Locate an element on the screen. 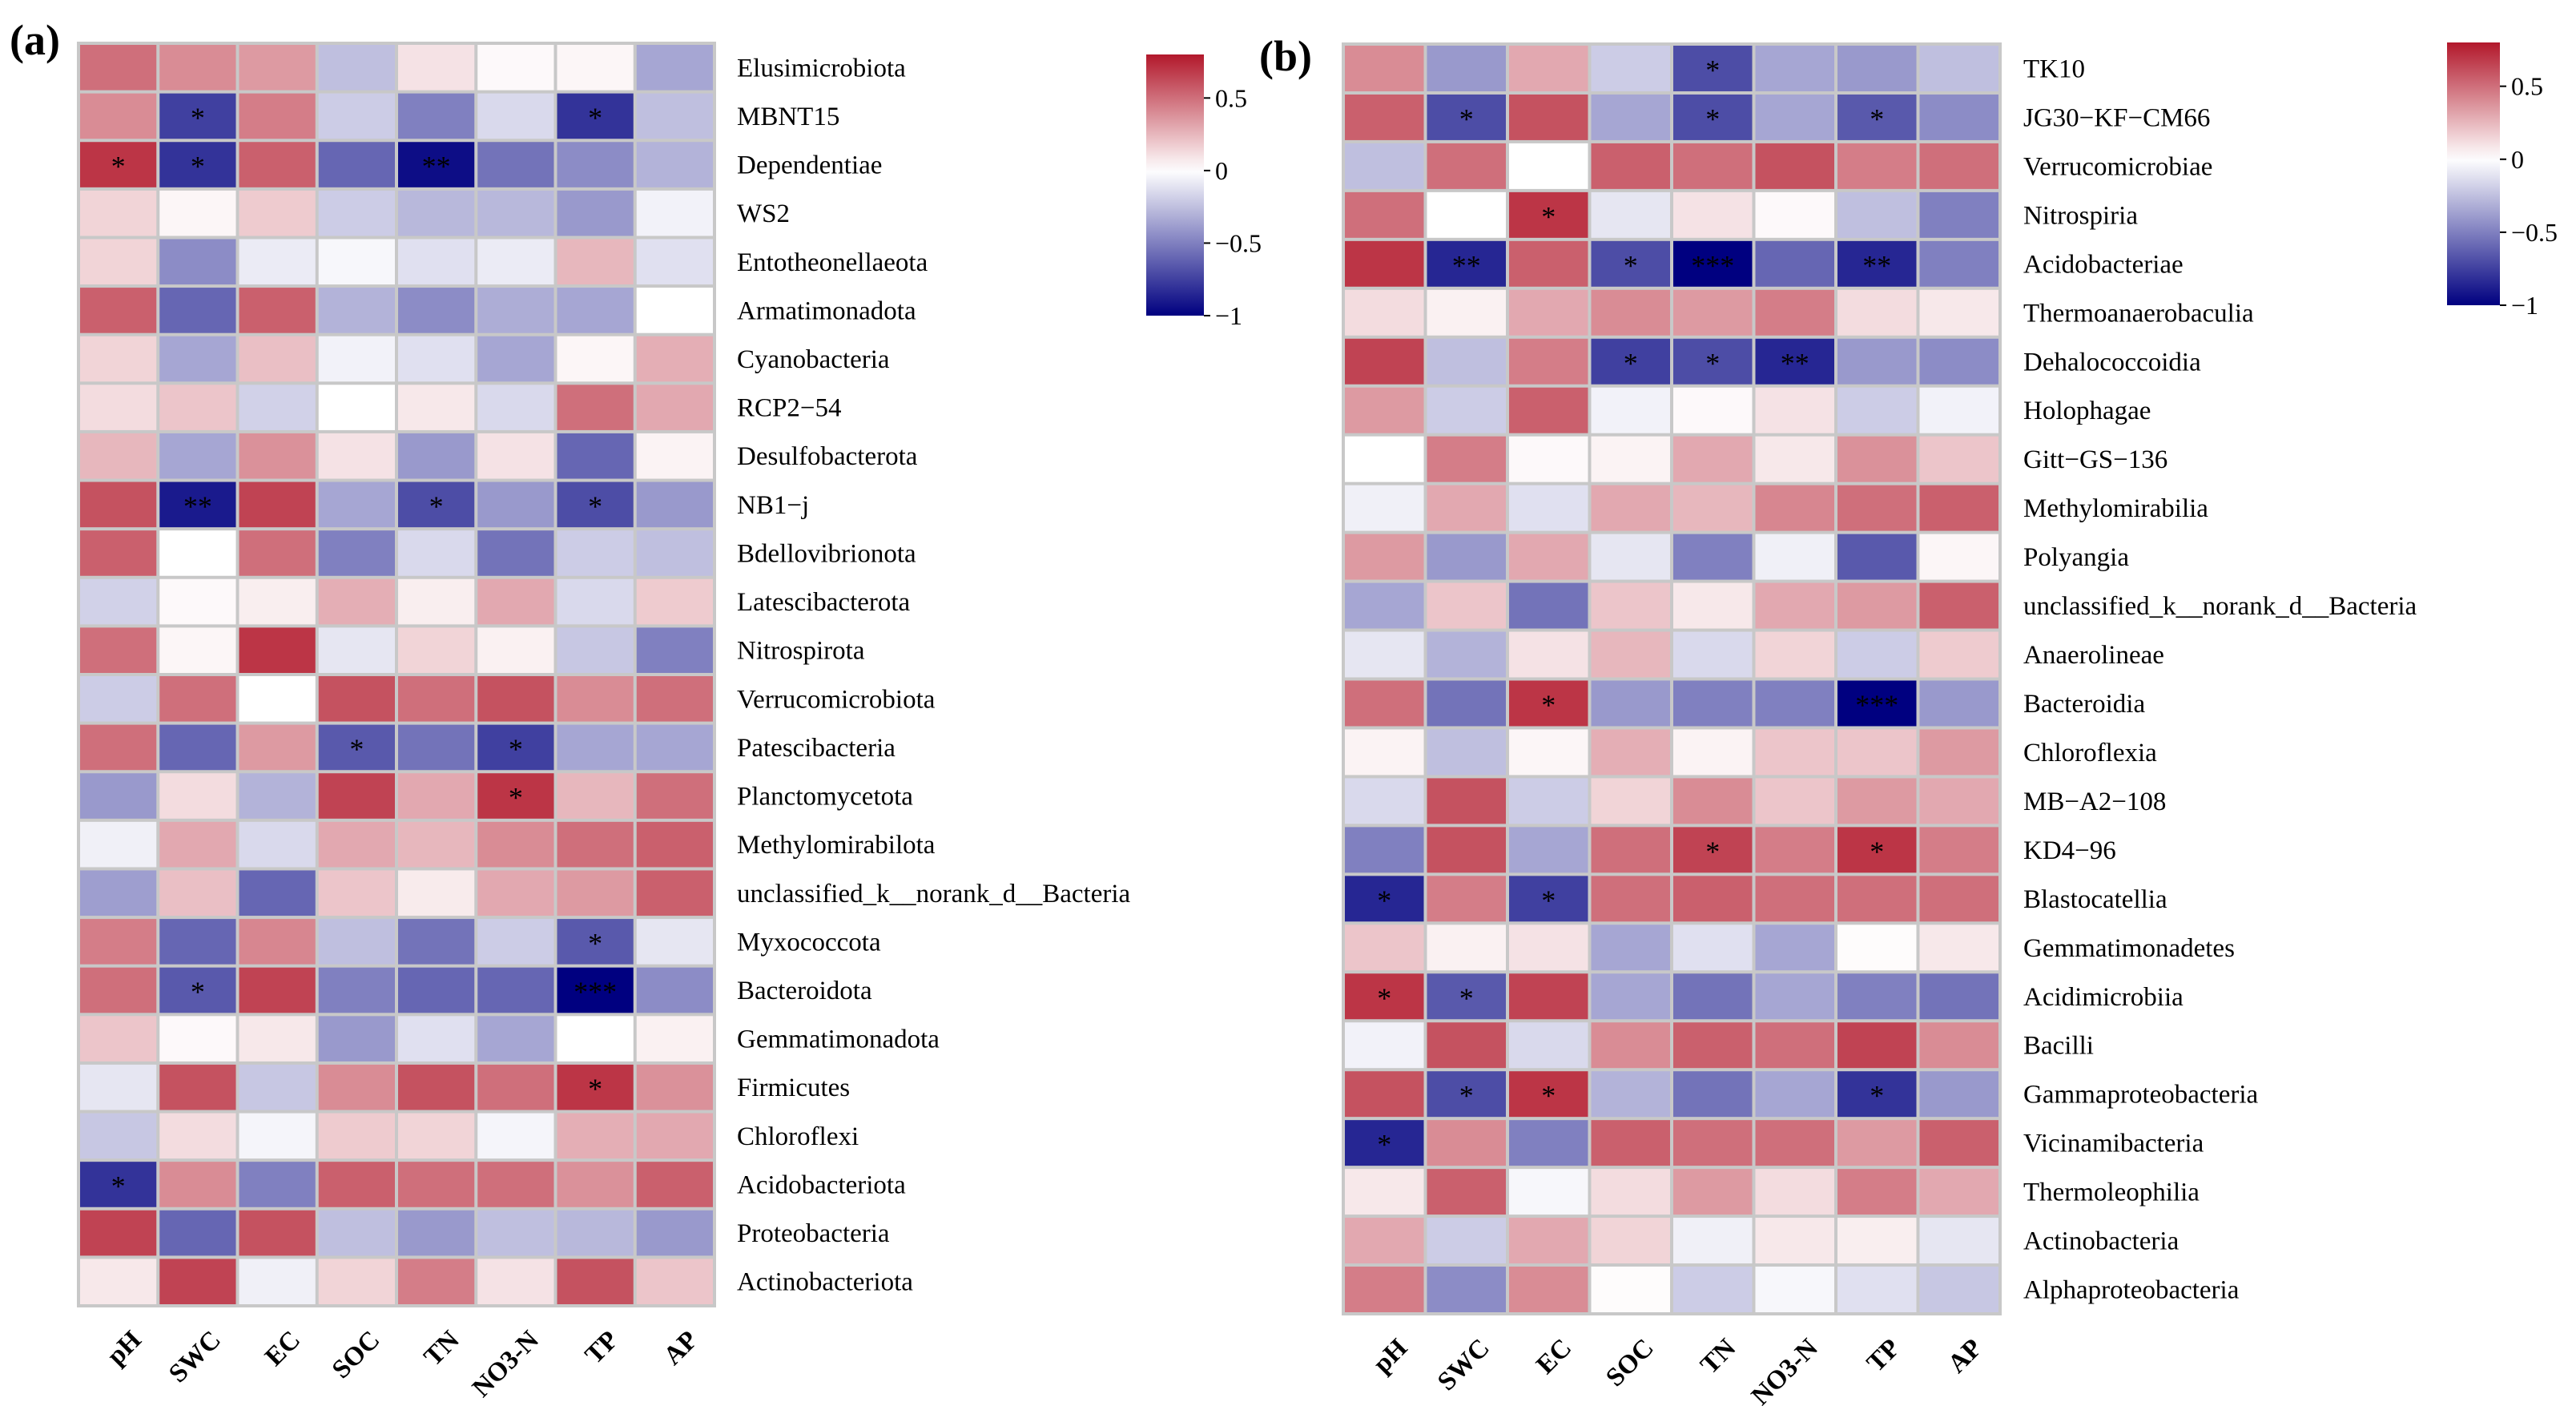  row-label: Myxococcota is located at coordinates (809, 943).